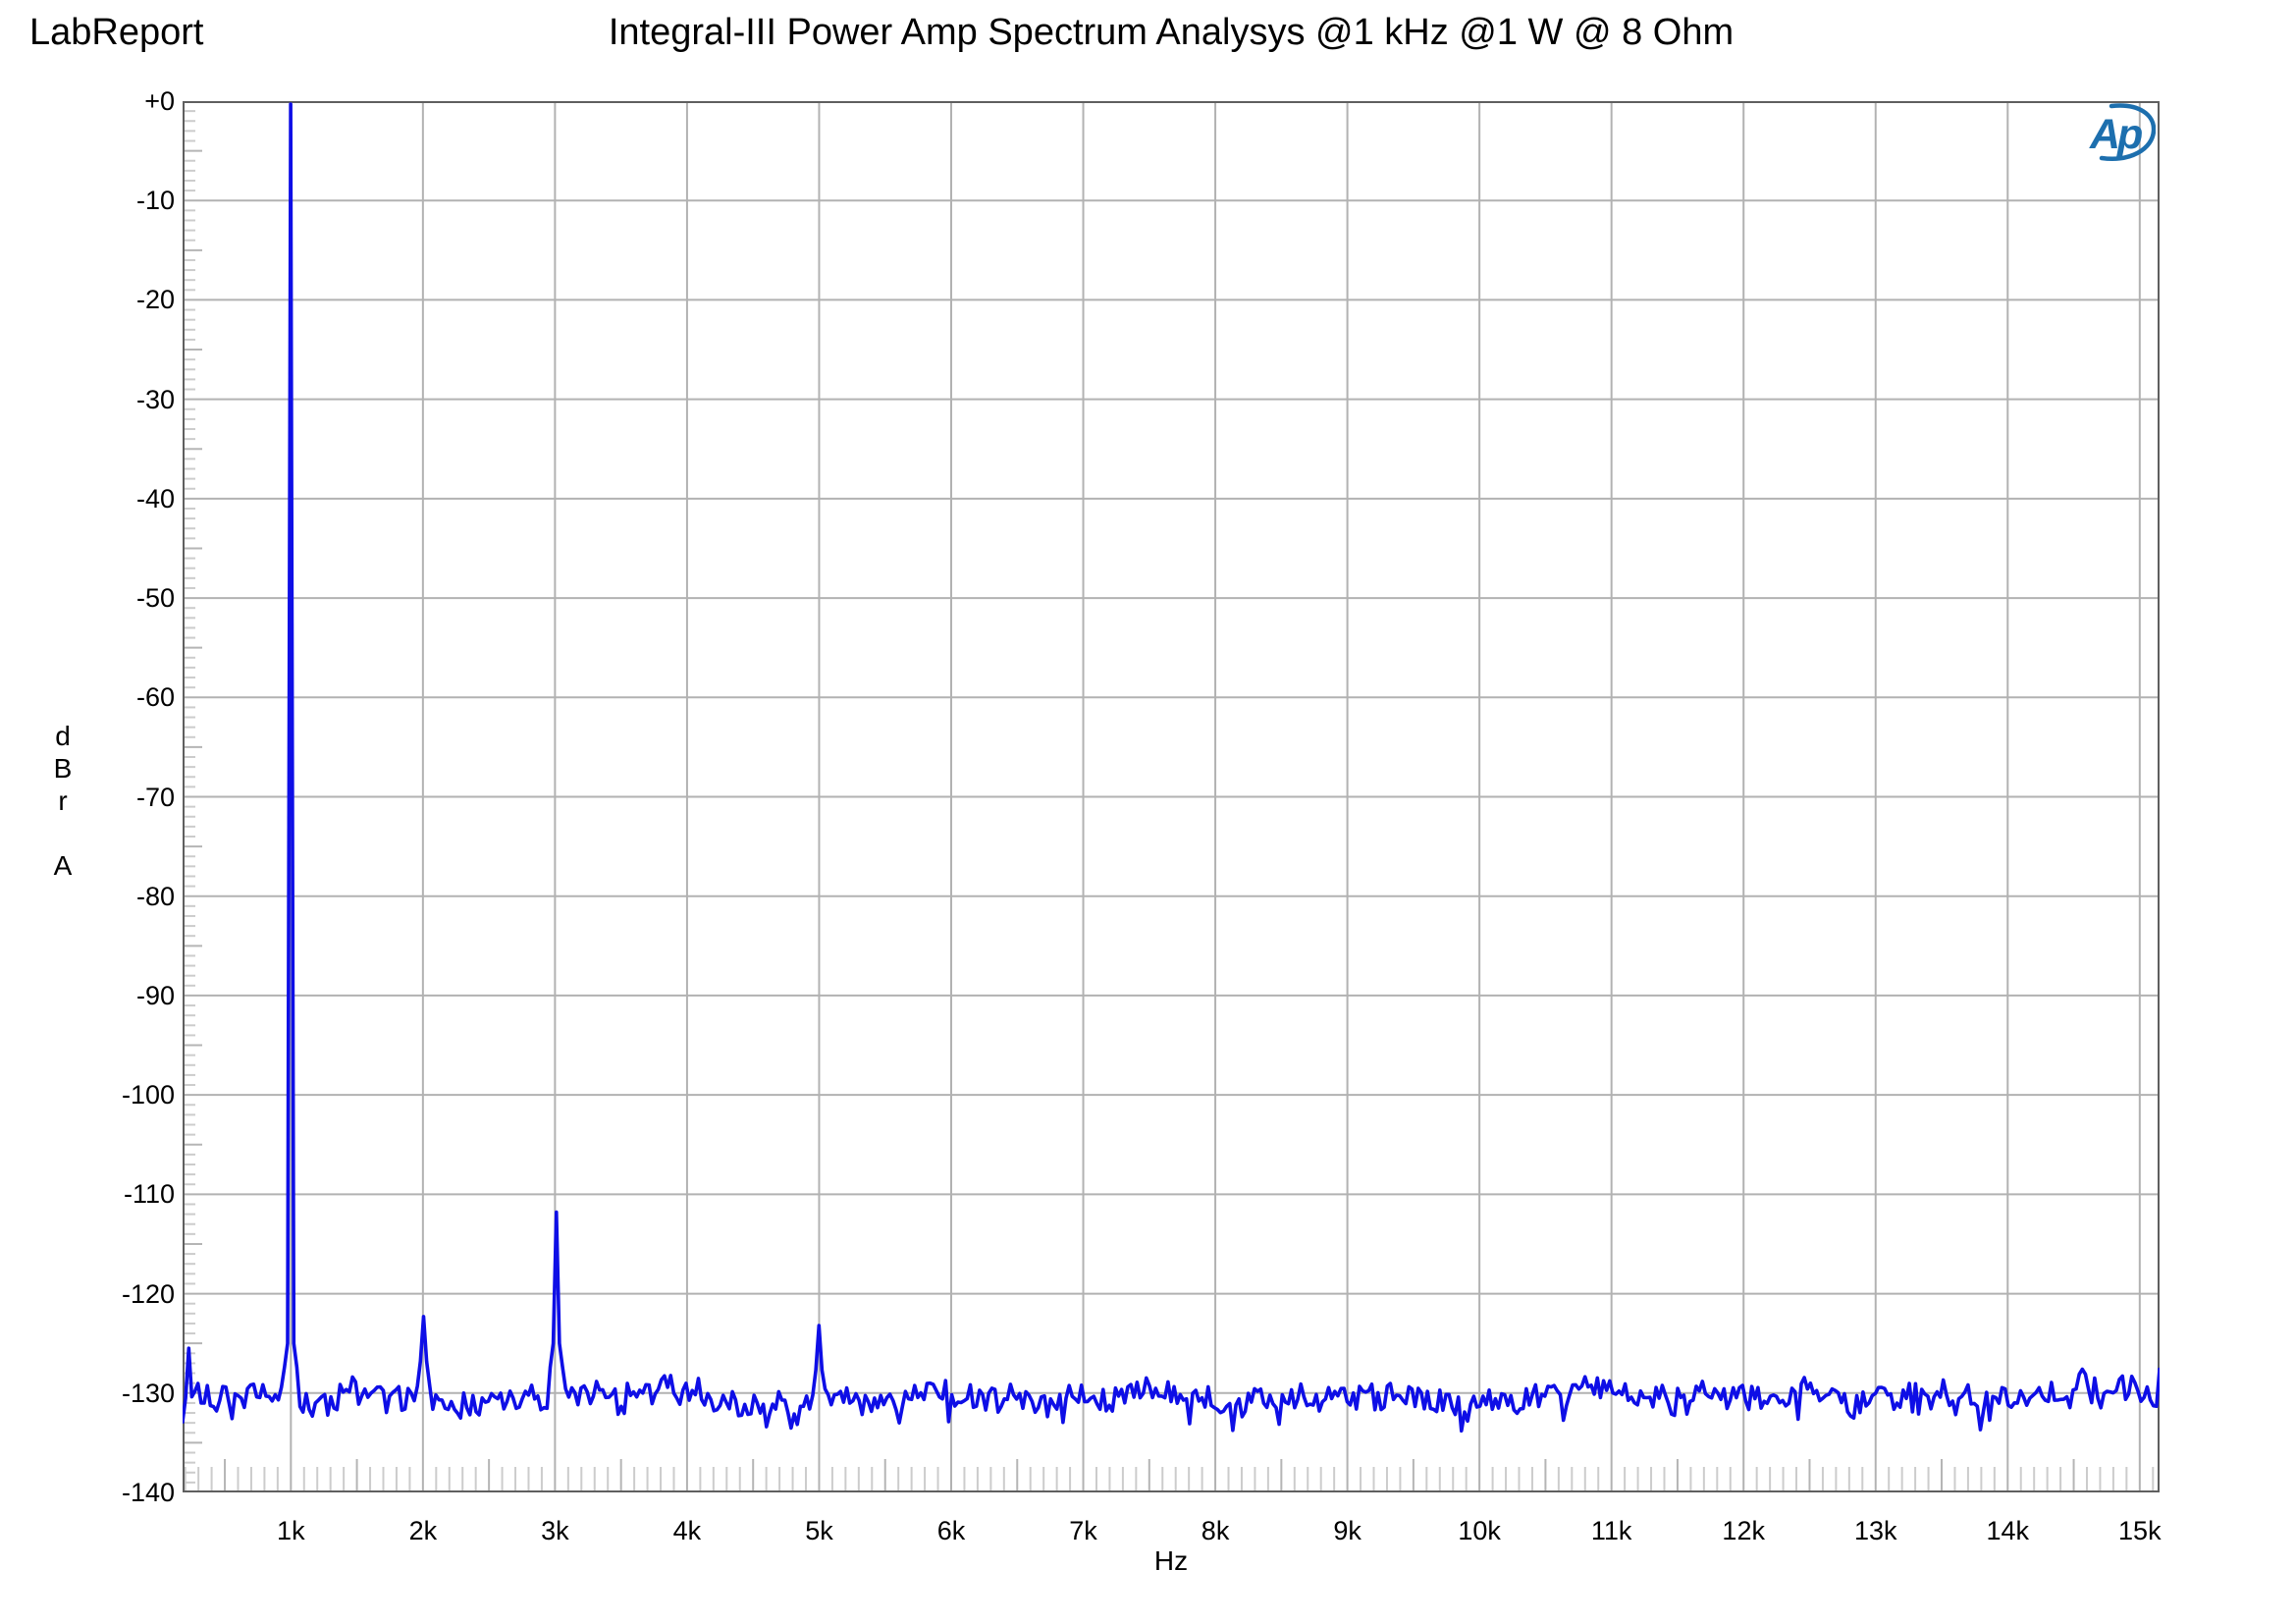 This screenshot has width=2296, height=1624. Describe the element at coordinates (148, 1492) in the screenshot. I see `y-tick-label: -140` at that location.